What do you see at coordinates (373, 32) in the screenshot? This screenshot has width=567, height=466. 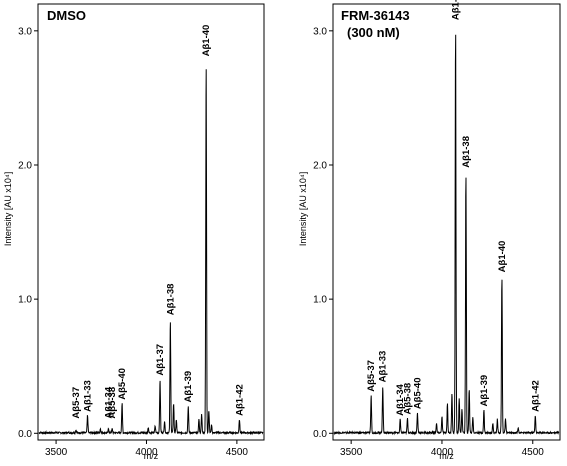 I see `panel-subtitle: (300 nM)` at bounding box center [373, 32].